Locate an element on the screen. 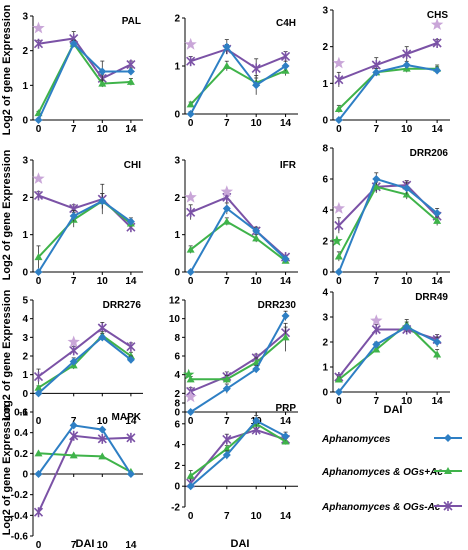 Image resolution: width=468 pixels, height=550 pixels. panel-drr230-ytick-label: 12 is located at coordinates (175, 301).